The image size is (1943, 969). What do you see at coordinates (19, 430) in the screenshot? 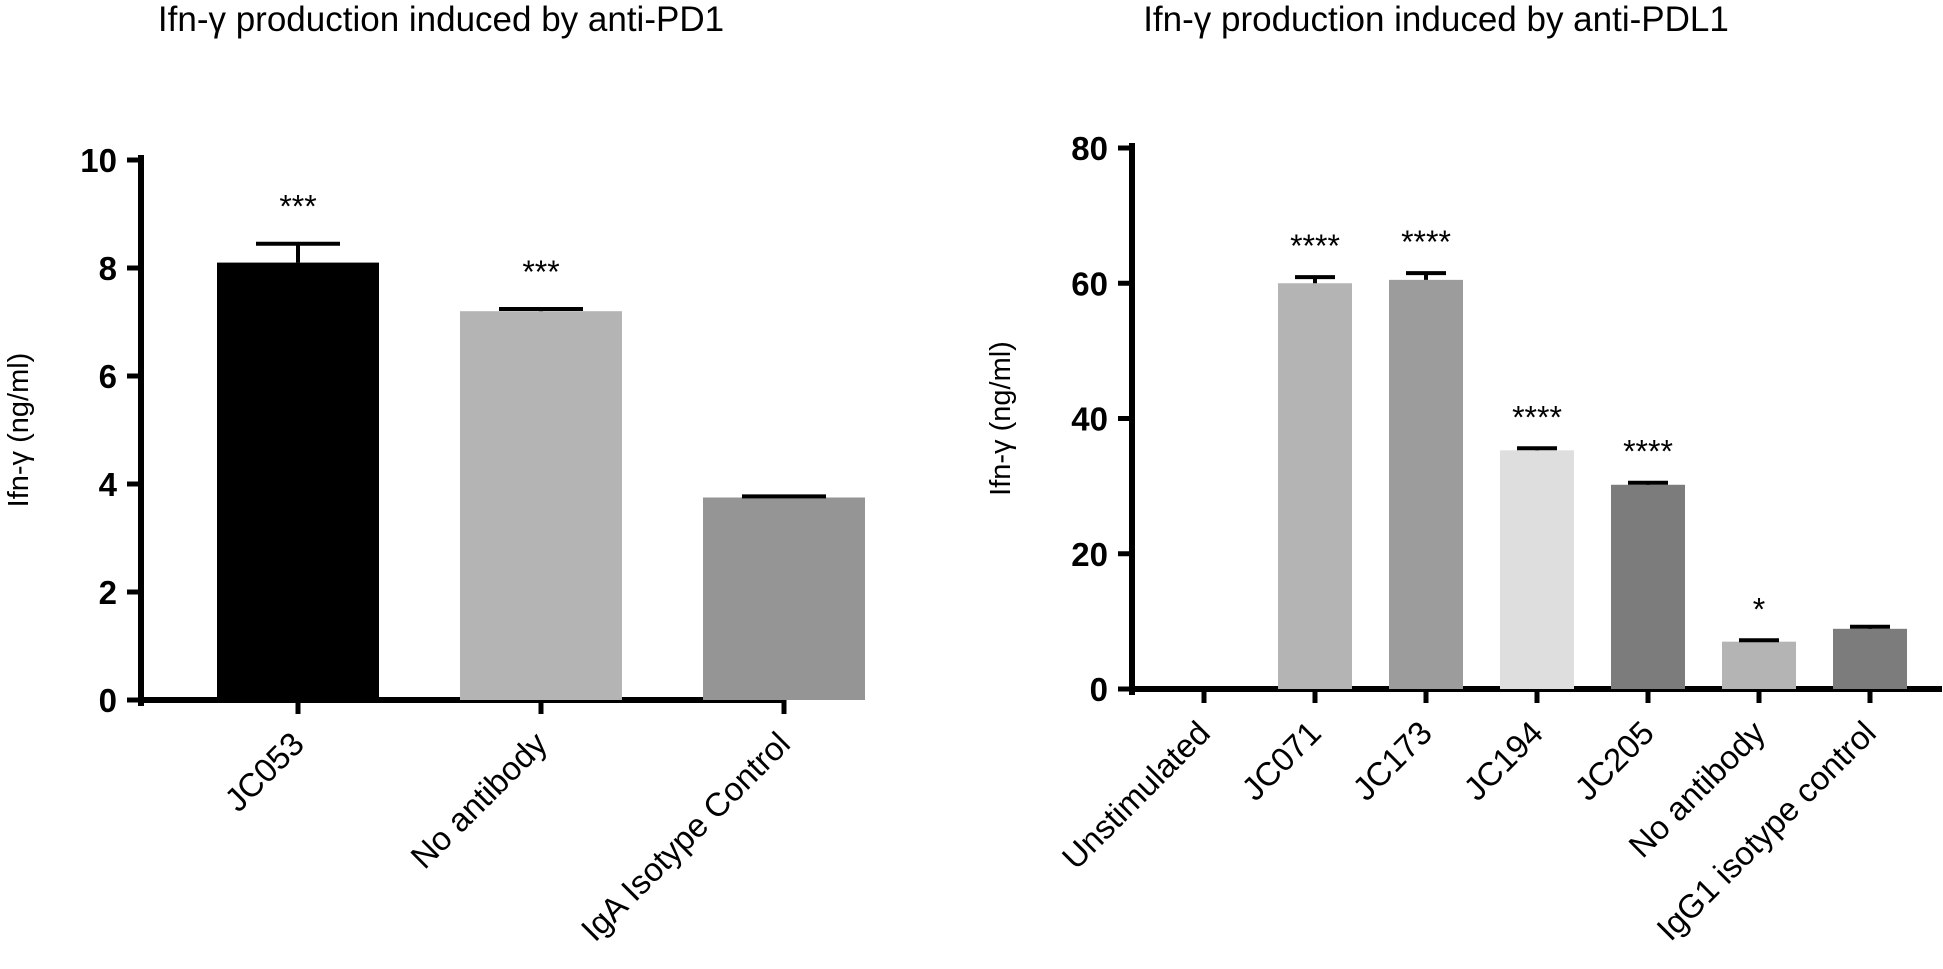
I see `left-y-axis-title: Ifn-γ (ng/ml)` at bounding box center [19, 430].